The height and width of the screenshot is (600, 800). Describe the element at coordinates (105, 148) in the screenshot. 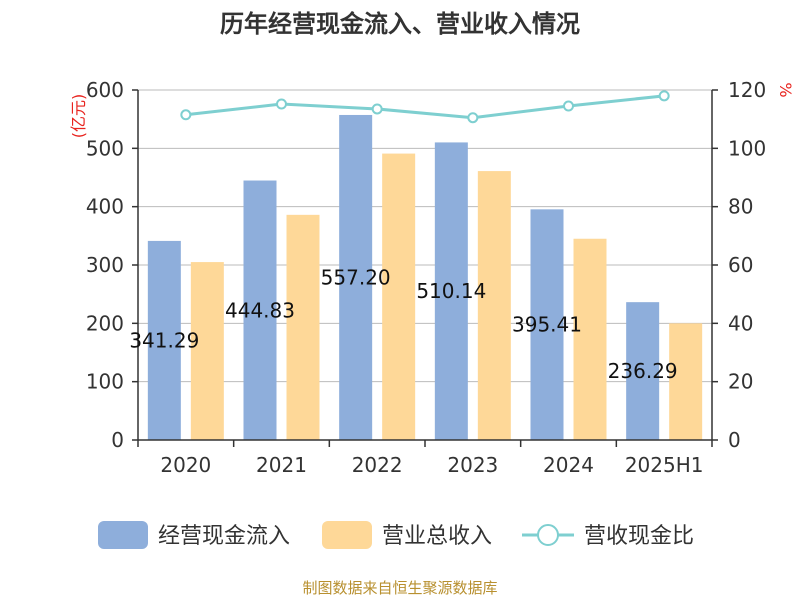

I see `left-axis-tick-label: 500` at that location.